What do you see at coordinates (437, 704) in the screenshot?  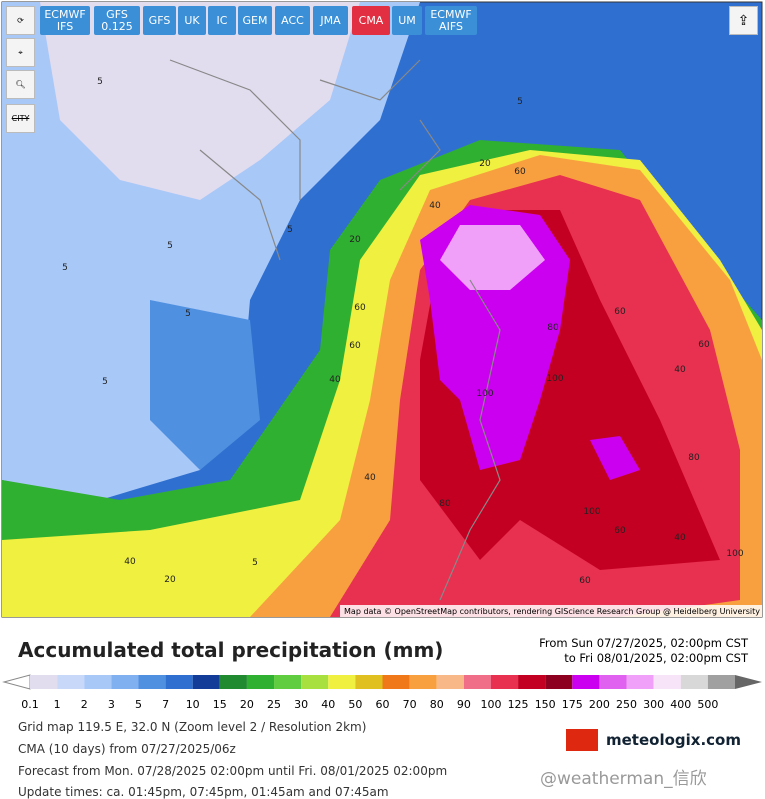 I see `scale-label: 80` at bounding box center [437, 704].